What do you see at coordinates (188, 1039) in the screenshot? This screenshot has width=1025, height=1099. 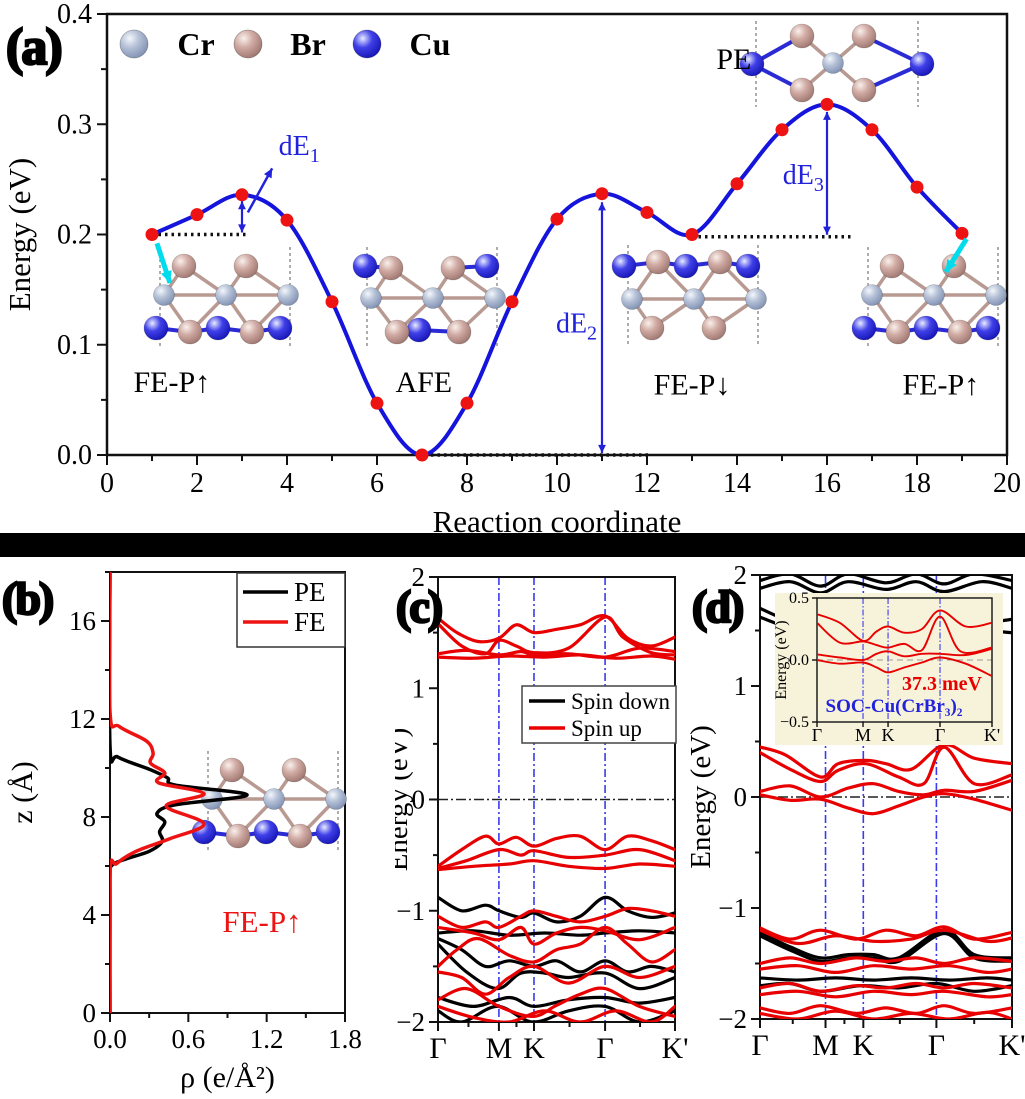 I see `x-tick-label: 0.6` at bounding box center [188, 1039].